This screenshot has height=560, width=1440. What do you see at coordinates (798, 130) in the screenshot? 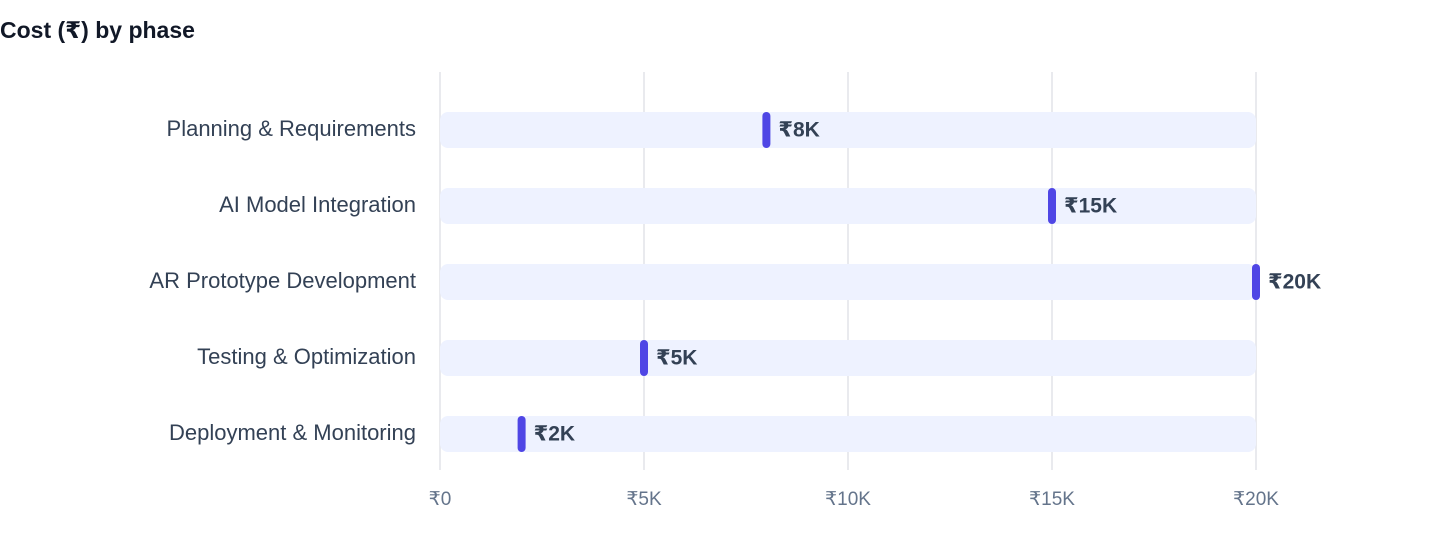
I see `value-label: ₹8K` at bounding box center [798, 130].